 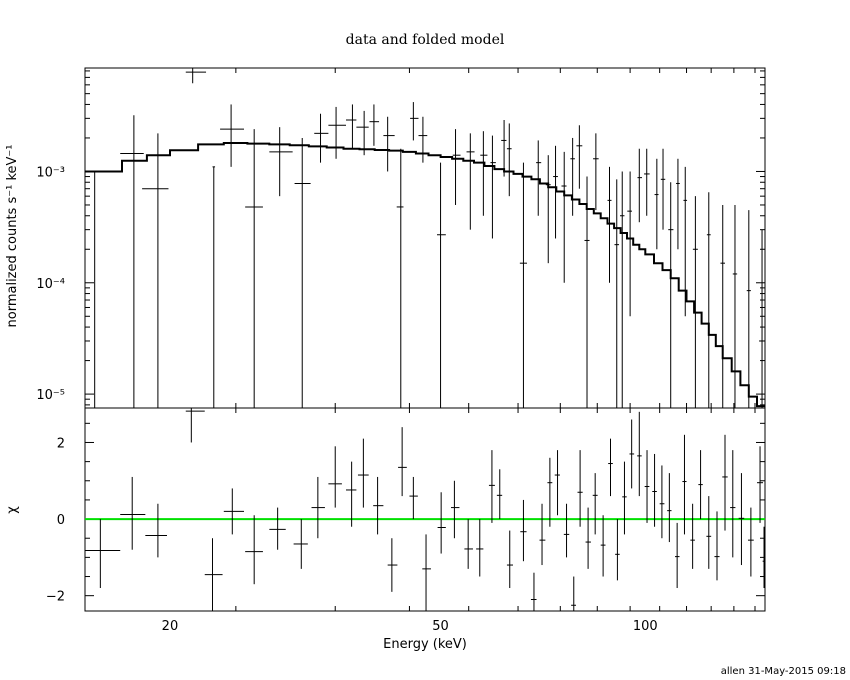 I want to click on y-tick-label: 0, so click(x=61, y=520).